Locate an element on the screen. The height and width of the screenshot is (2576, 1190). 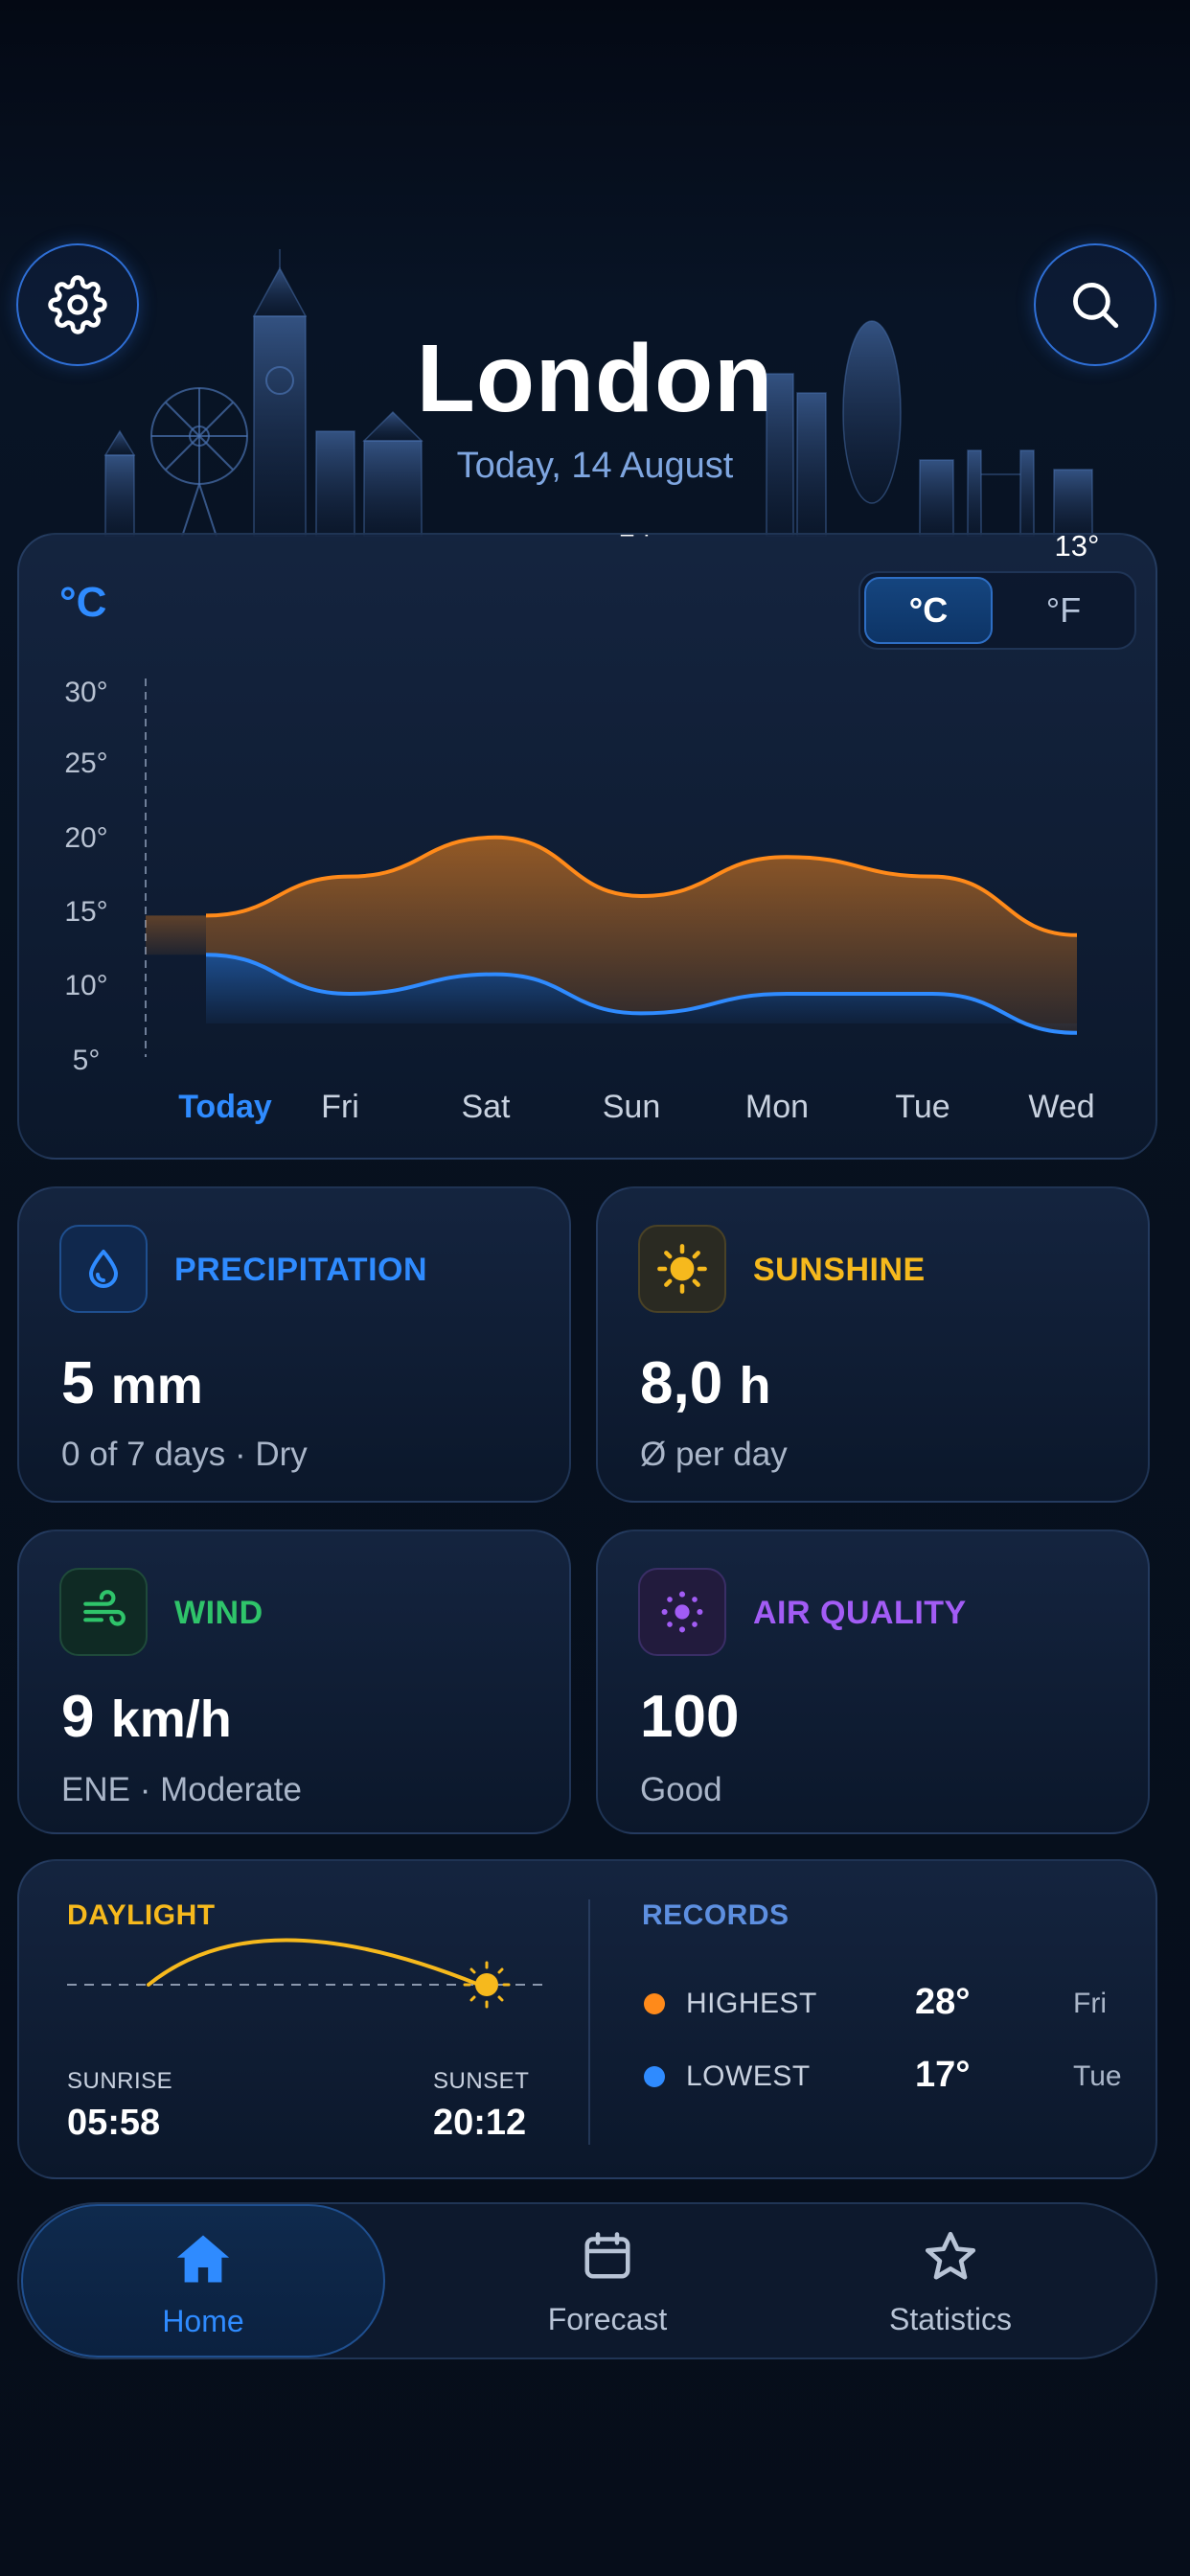
x-category-label: Tue is located at coordinates (922, 1107).